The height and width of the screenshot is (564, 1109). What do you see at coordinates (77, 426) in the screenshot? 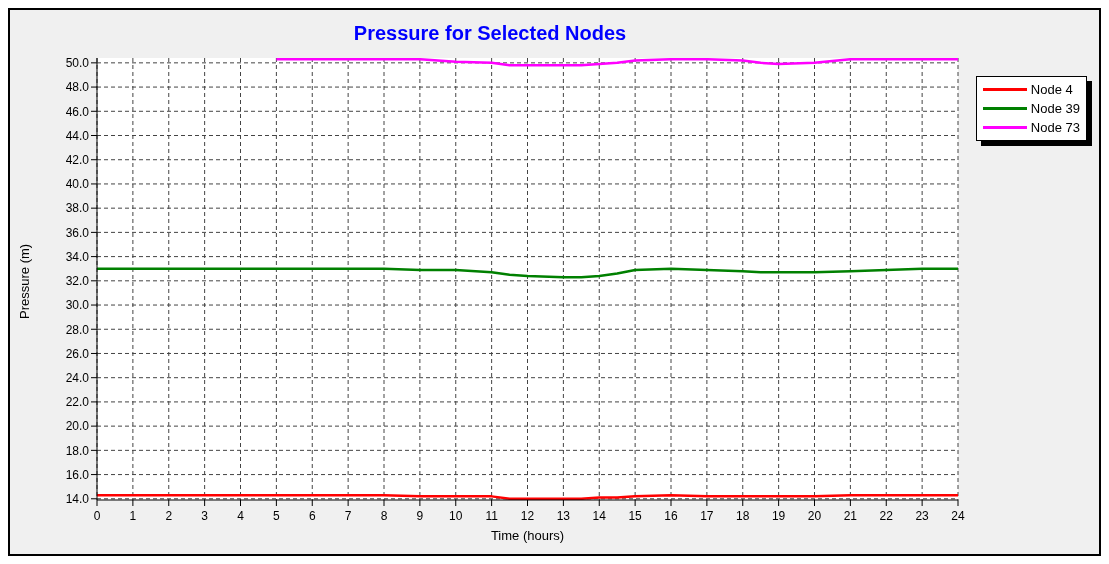
I see `y-tick-label: 20.0` at bounding box center [77, 426].